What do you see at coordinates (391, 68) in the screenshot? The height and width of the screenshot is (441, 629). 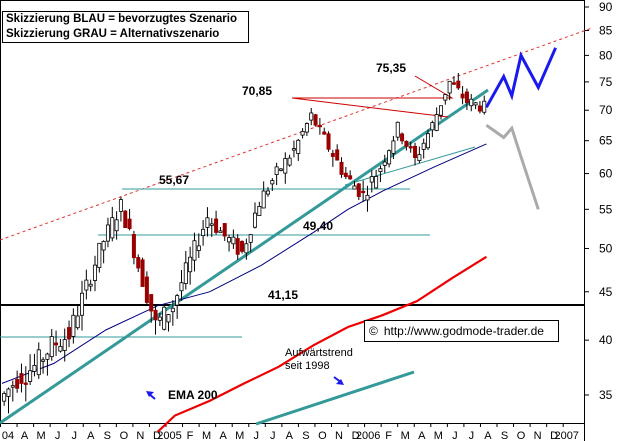 I see `level-label-75-35: 75,35` at bounding box center [391, 68].